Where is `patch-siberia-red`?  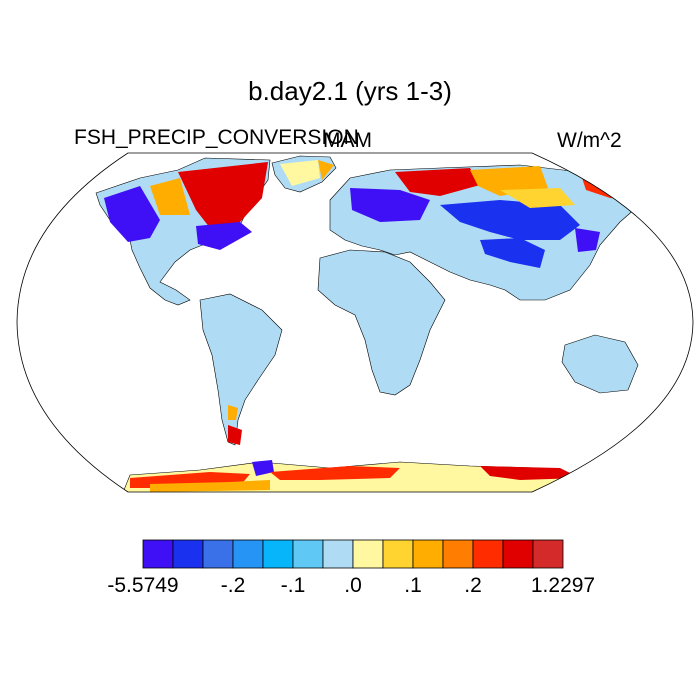 patch-siberia-red is located at coordinates (437, 182).